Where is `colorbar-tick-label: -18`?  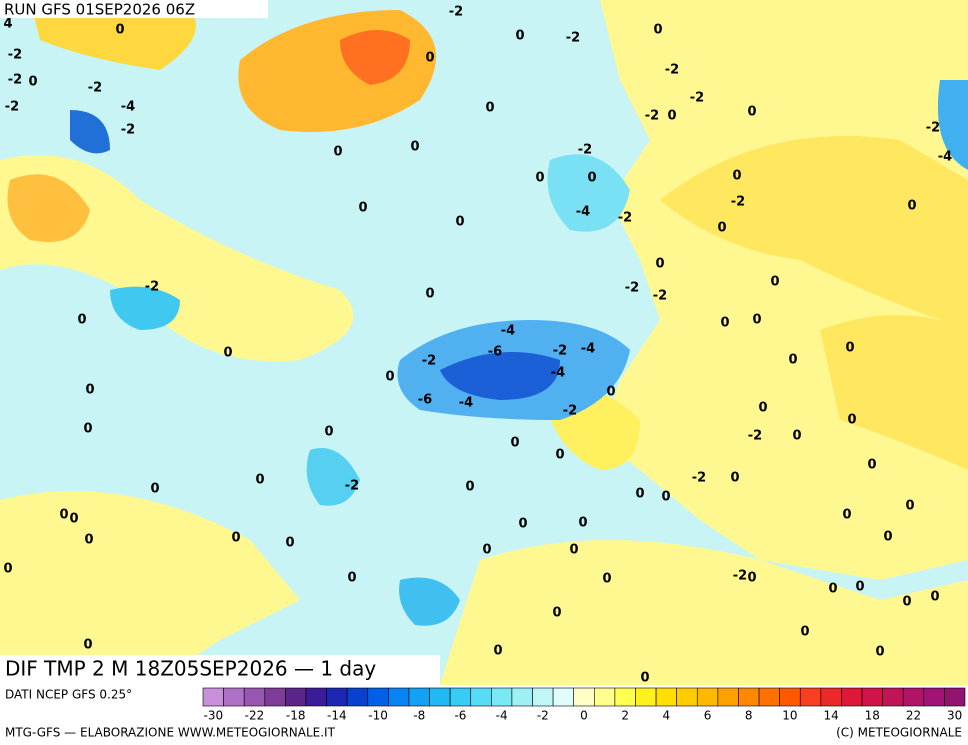
colorbar-tick-label: -18 is located at coordinates (296, 716).